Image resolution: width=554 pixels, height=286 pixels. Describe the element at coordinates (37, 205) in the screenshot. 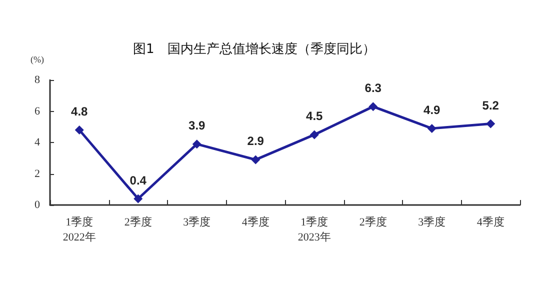

I see `y-tick-label: 0` at that location.